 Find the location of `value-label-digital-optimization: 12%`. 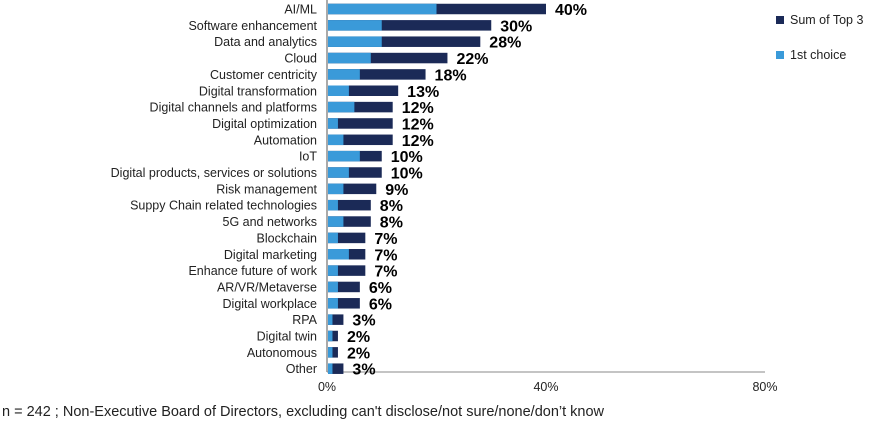

value-label-digital-optimization: 12% is located at coordinates (418, 124).